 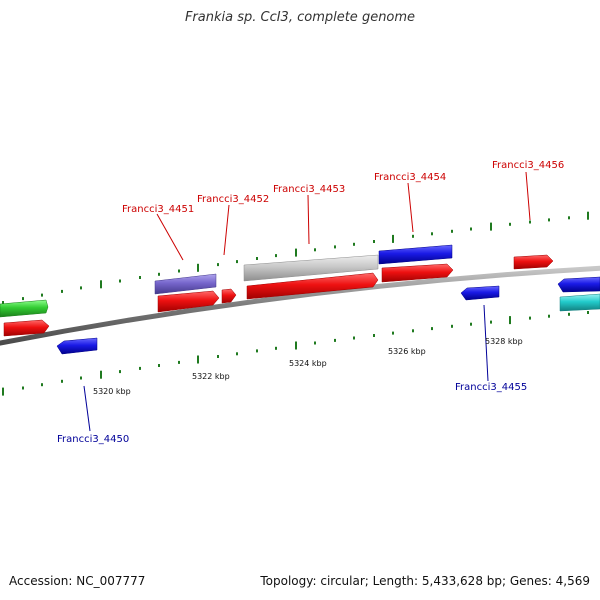 What do you see at coordinates (504, 341) in the screenshot?
I see `scale-label: 5328 kbp` at bounding box center [504, 341].